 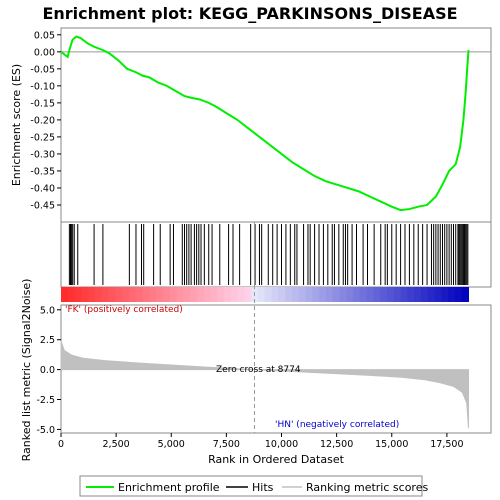 I want to click on es-ytick-label: -0.05, so click(x=42, y=69).